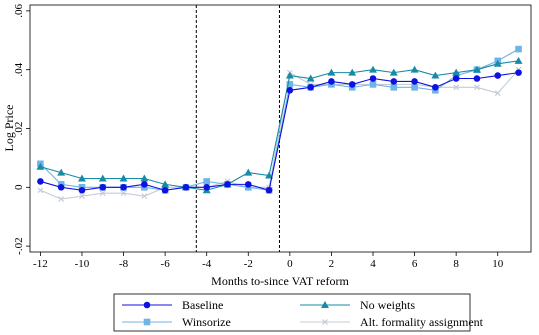 This screenshot has width=539, height=335. I want to click on x-tick-label: 10, so click(498, 264).